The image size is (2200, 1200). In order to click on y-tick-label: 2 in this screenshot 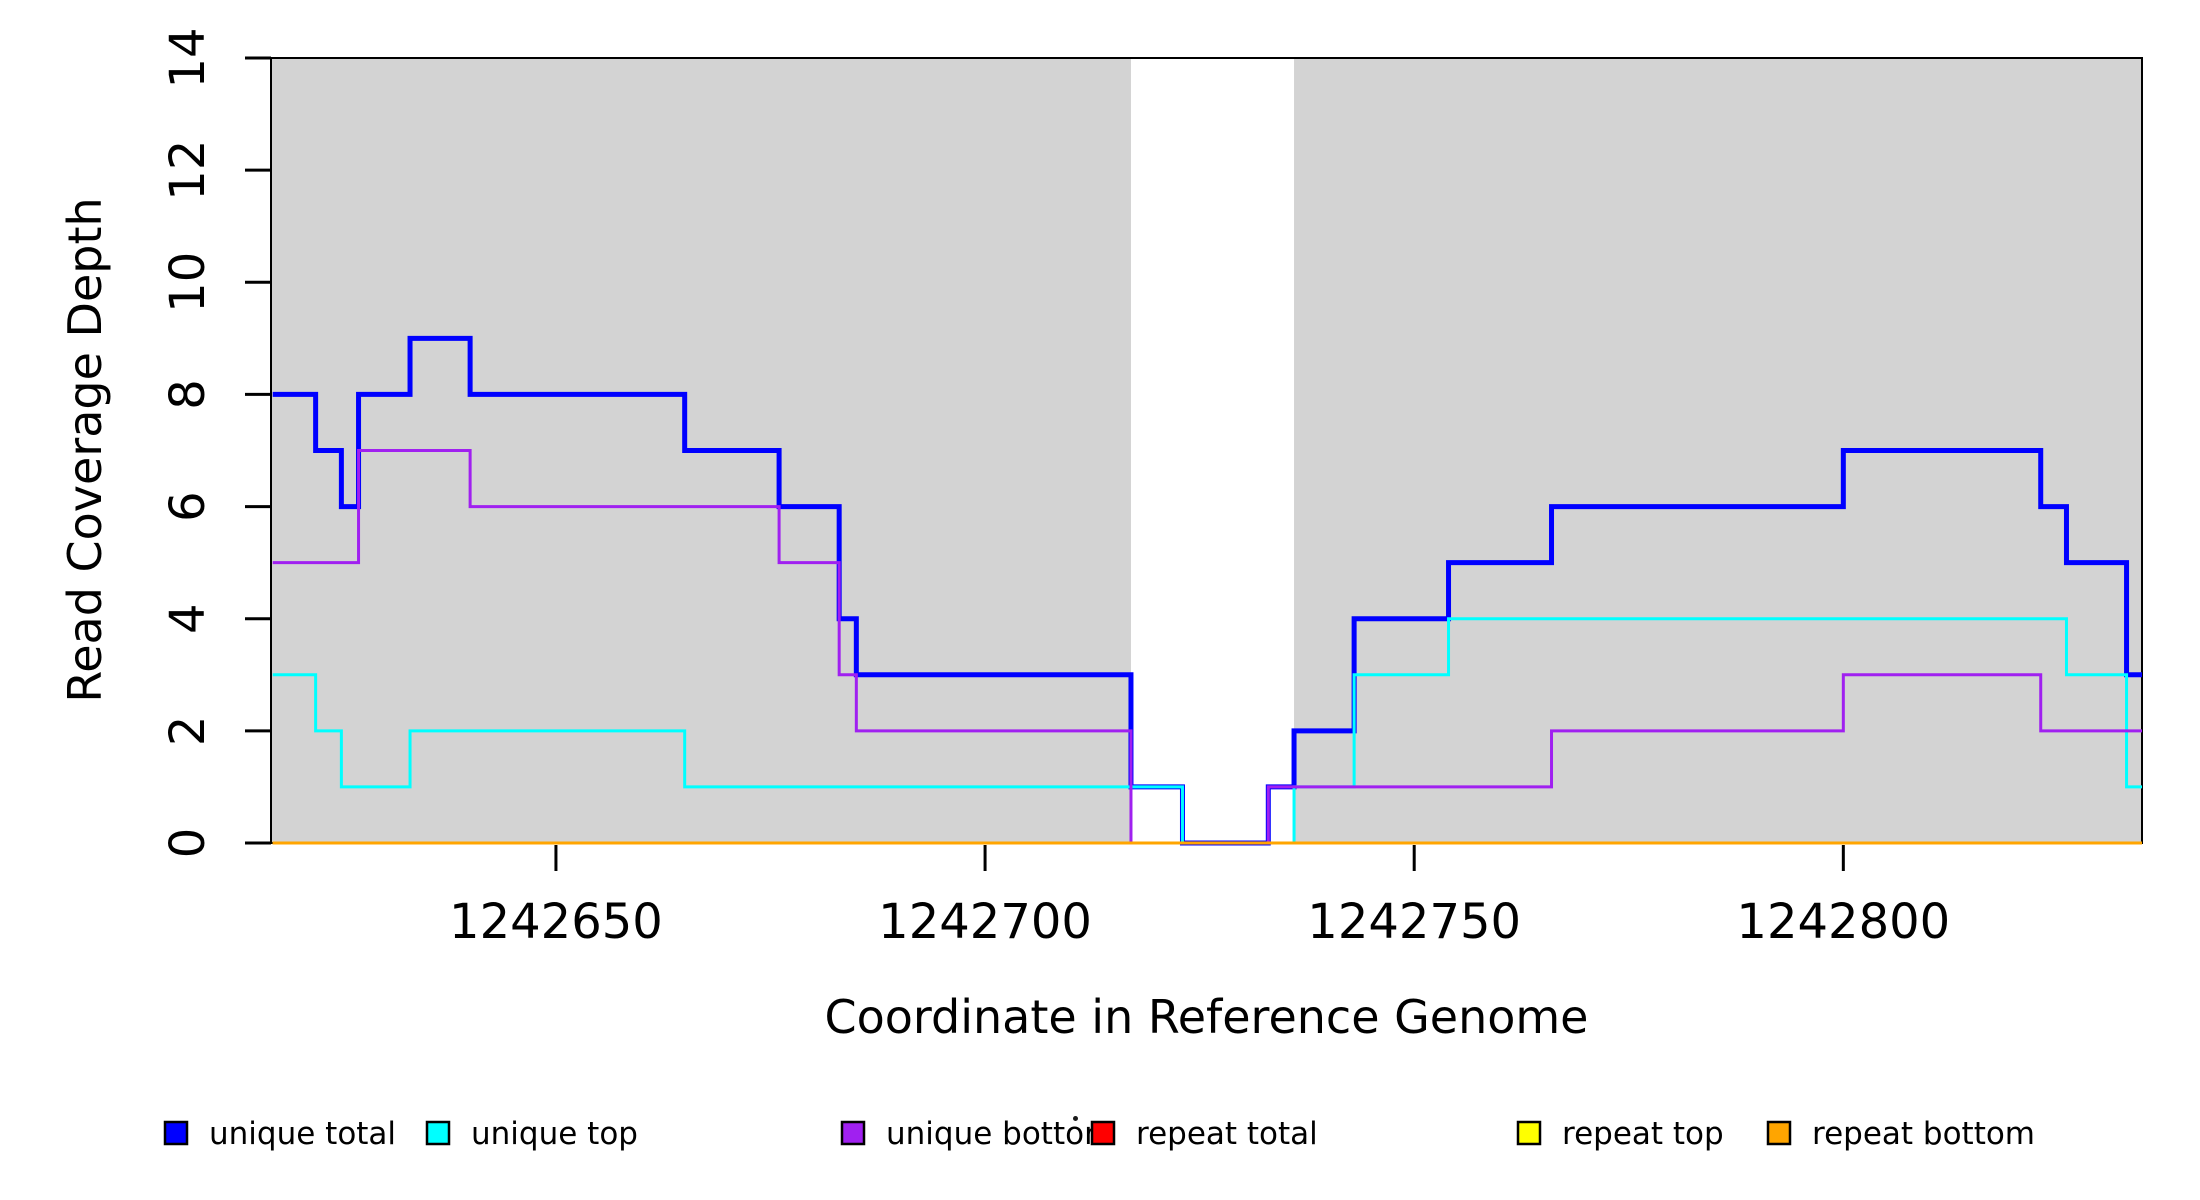, I will do `click(188, 731)`.